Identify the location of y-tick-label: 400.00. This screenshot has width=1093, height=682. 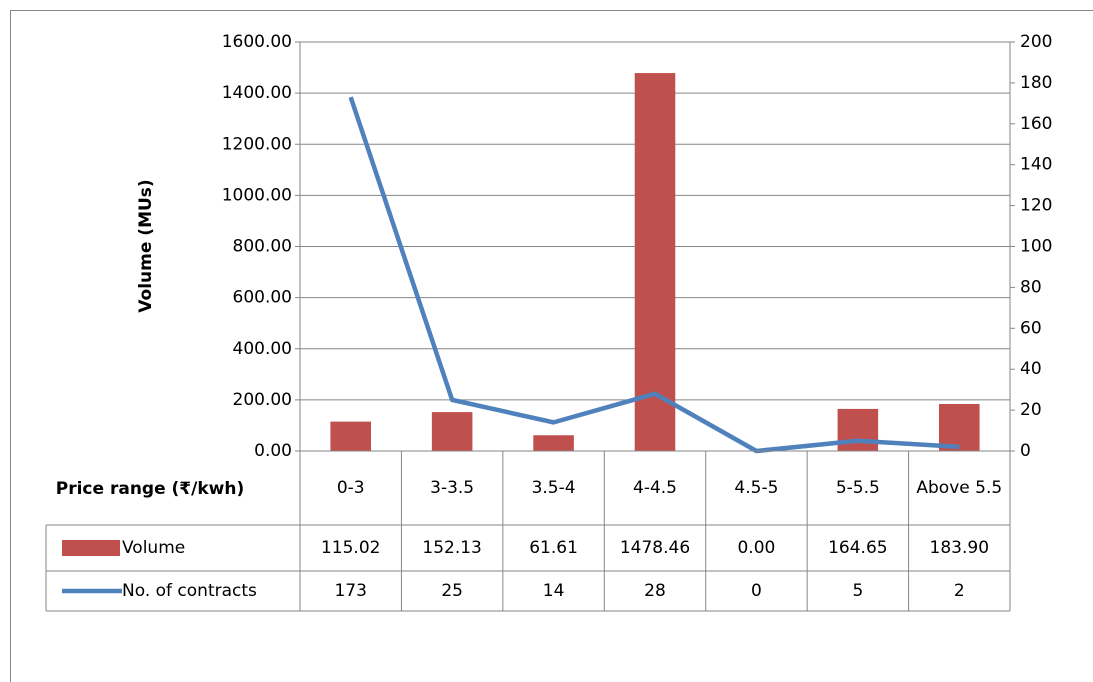
(262, 349).